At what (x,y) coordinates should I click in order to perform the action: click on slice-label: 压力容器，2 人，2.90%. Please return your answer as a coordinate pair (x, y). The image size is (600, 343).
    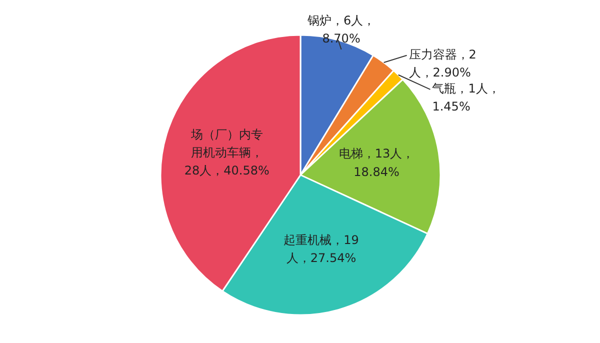
    Looking at the image, I should click on (442, 63).